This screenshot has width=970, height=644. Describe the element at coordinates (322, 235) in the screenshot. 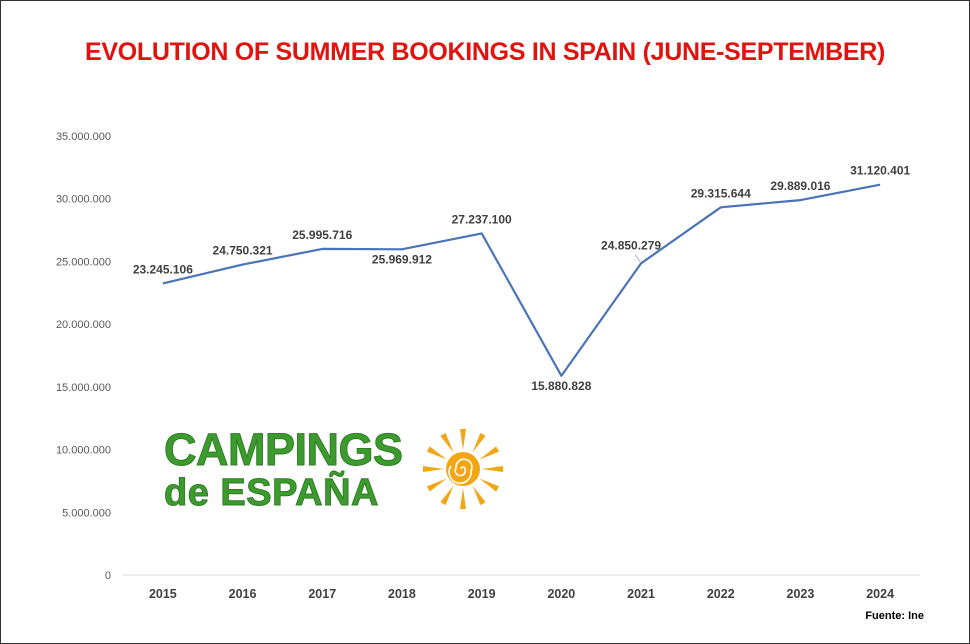

I see `data-label: 25.995.716` at that location.